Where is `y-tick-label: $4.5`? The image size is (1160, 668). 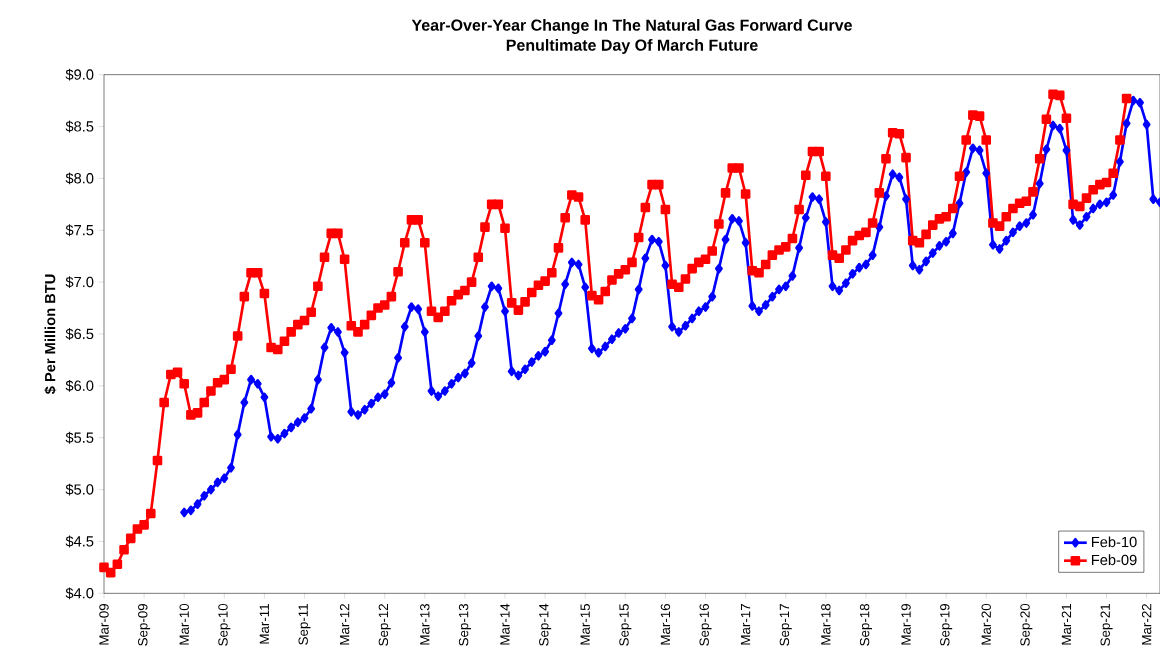 y-tick-label: $4.5 is located at coordinates (79, 541).